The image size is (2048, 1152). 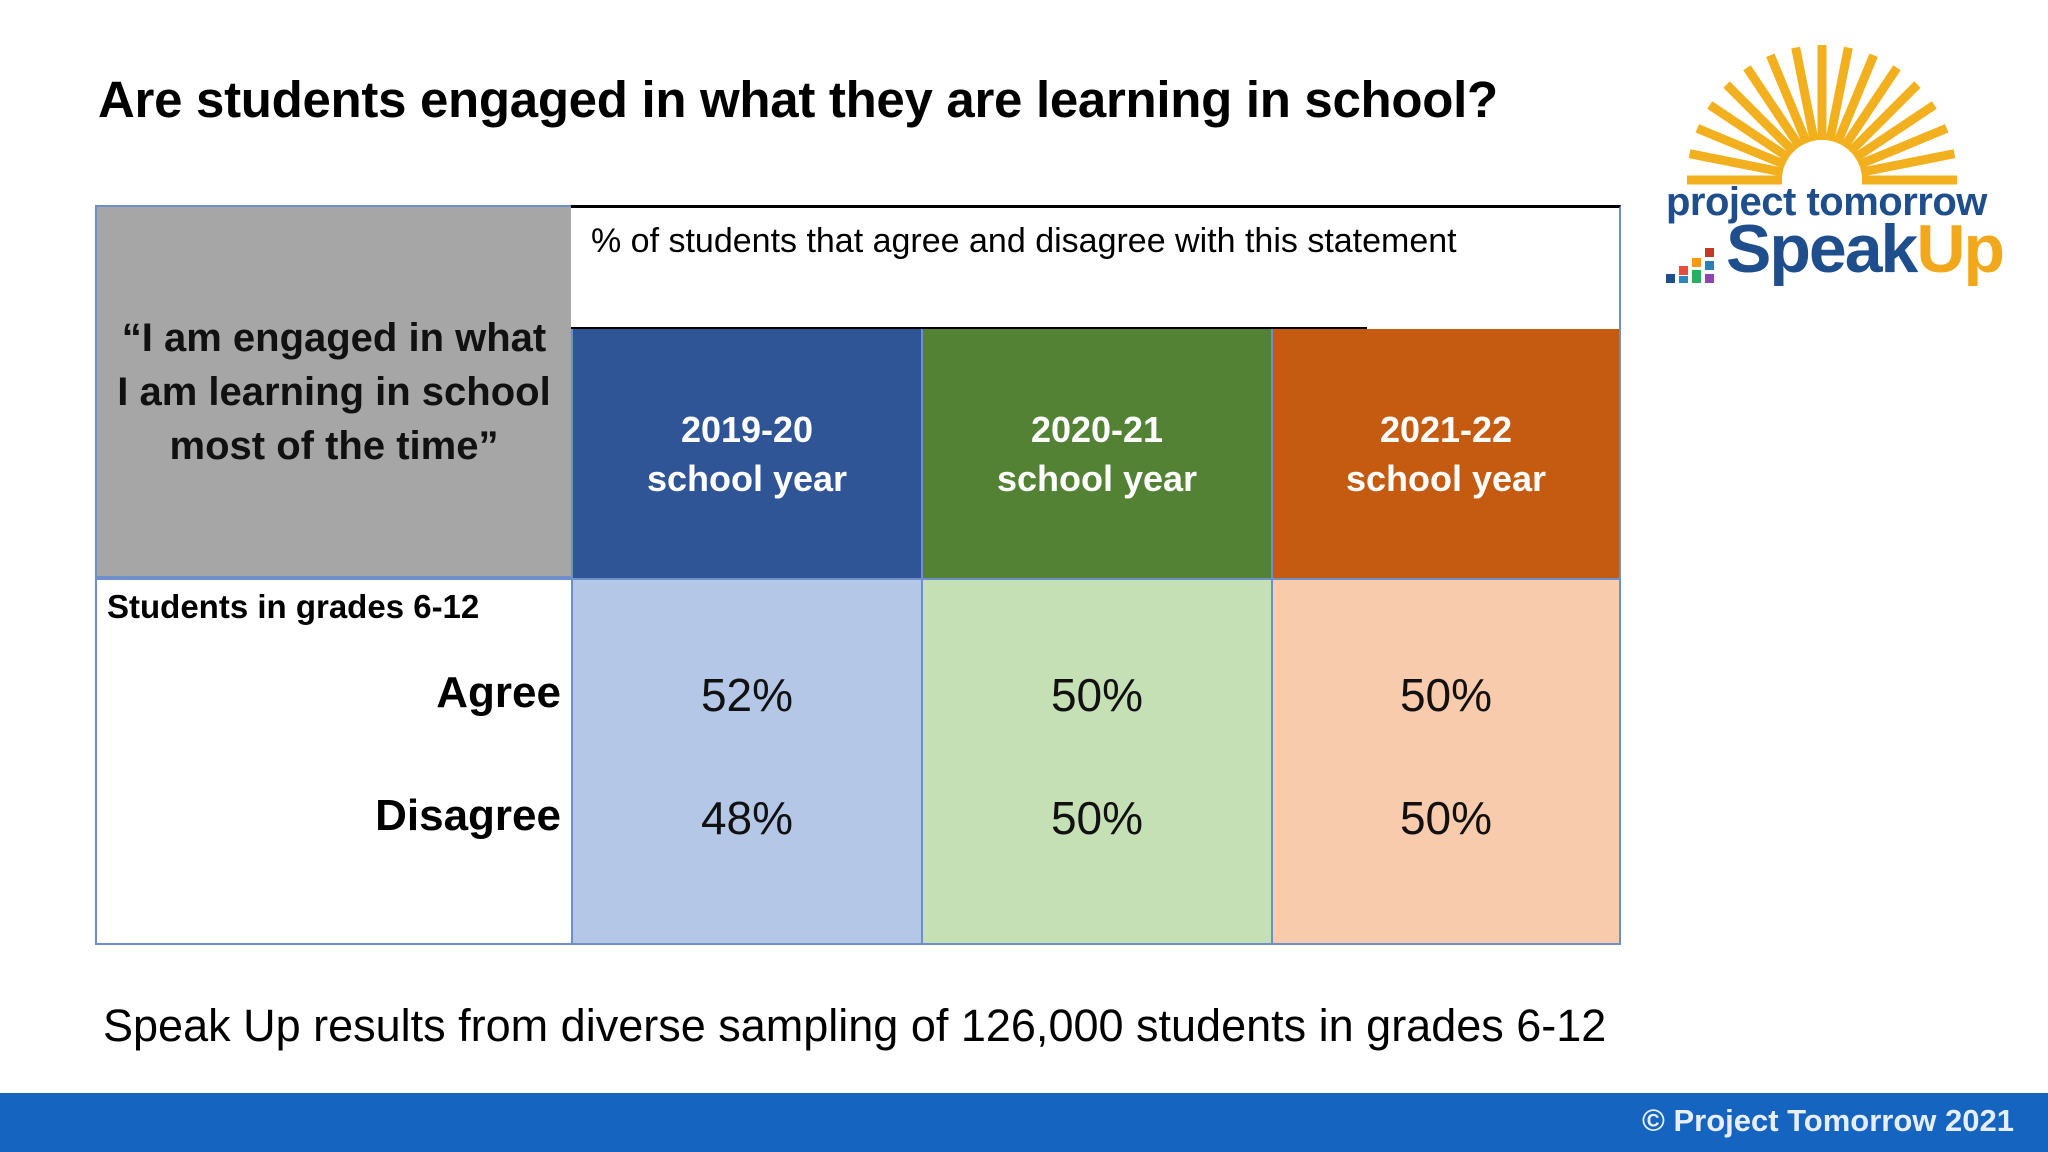 What do you see at coordinates (1960, 249) in the screenshot?
I see `logo-up: Up` at bounding box center [1960, 249].